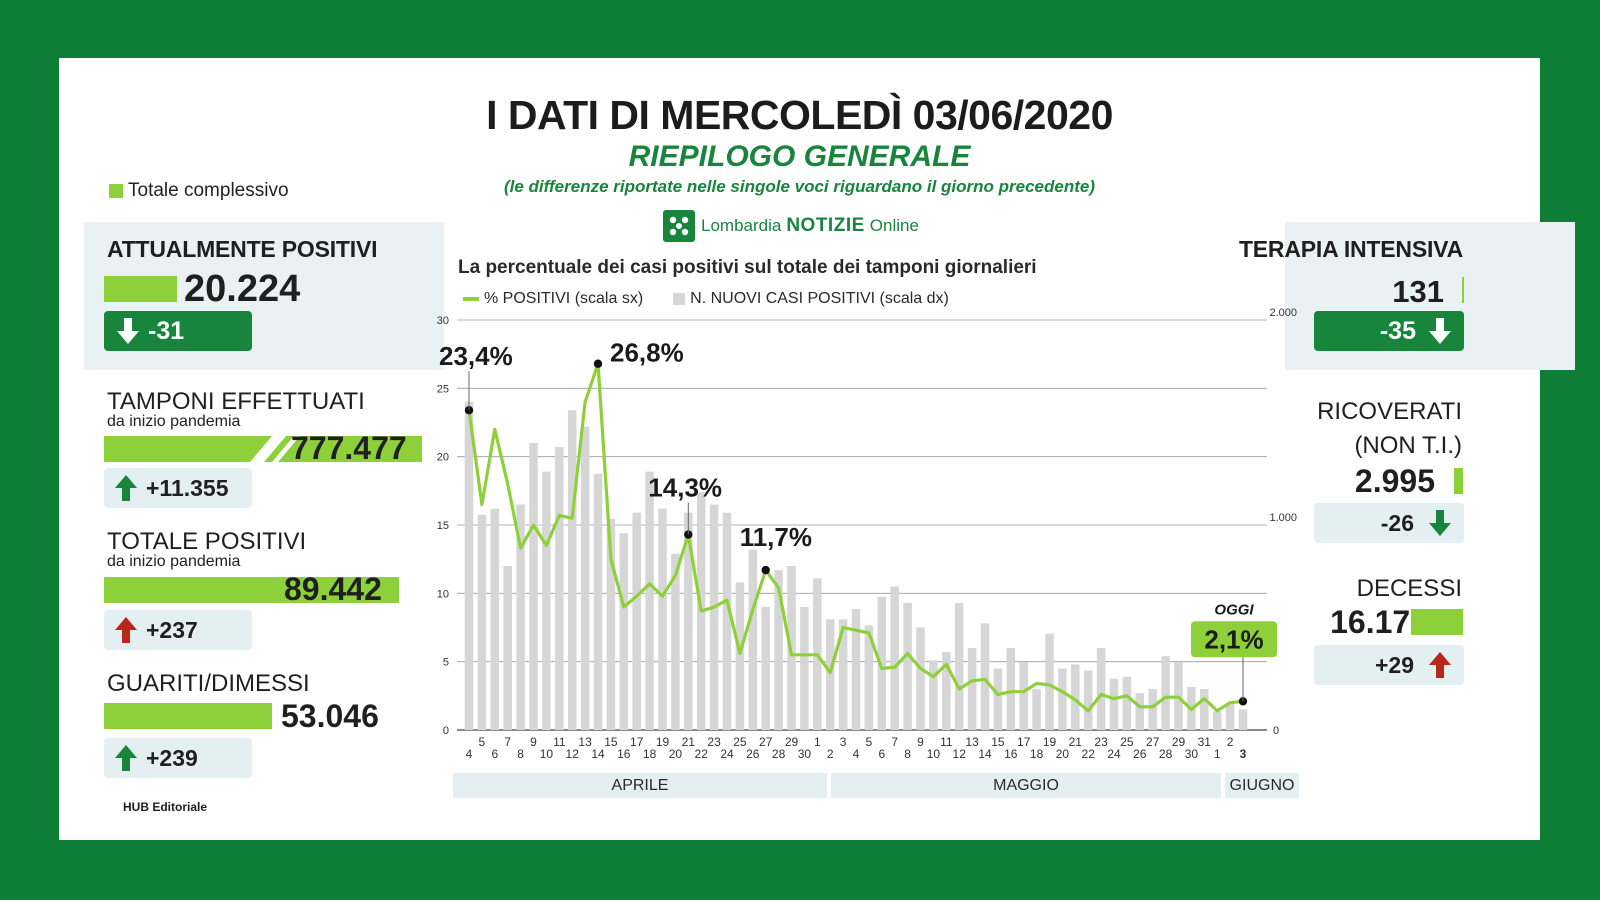 This screenshot has width=1600, height=900. What do you see at coordinates (1283, 518) in the screenshot?
I see `y-right-tick: 1.000` at bounding box center [1283, 518].